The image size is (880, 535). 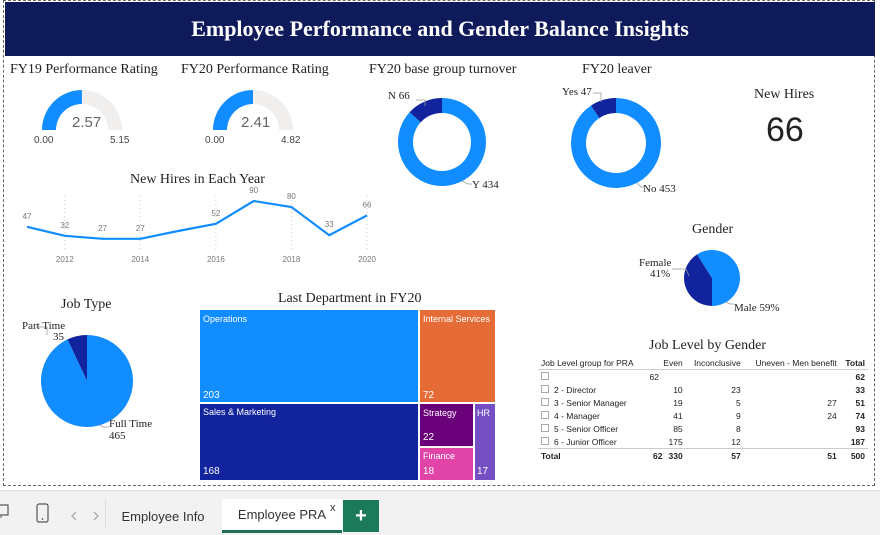 I want to click on treemap-tile-hr: HR 17, so click(x=485, y=442).